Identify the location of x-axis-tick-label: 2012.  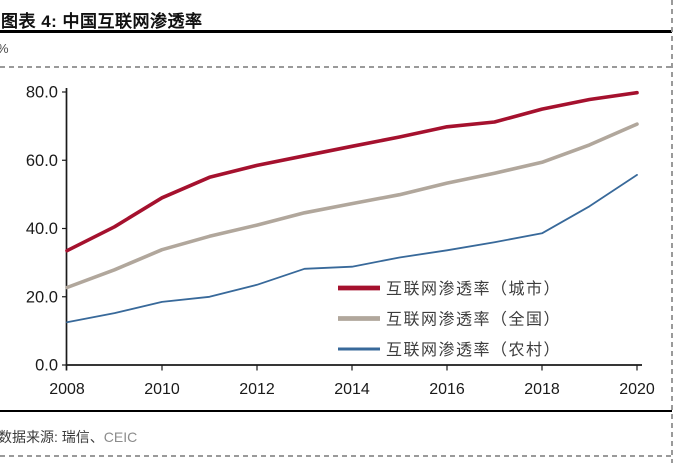
(257, 389).